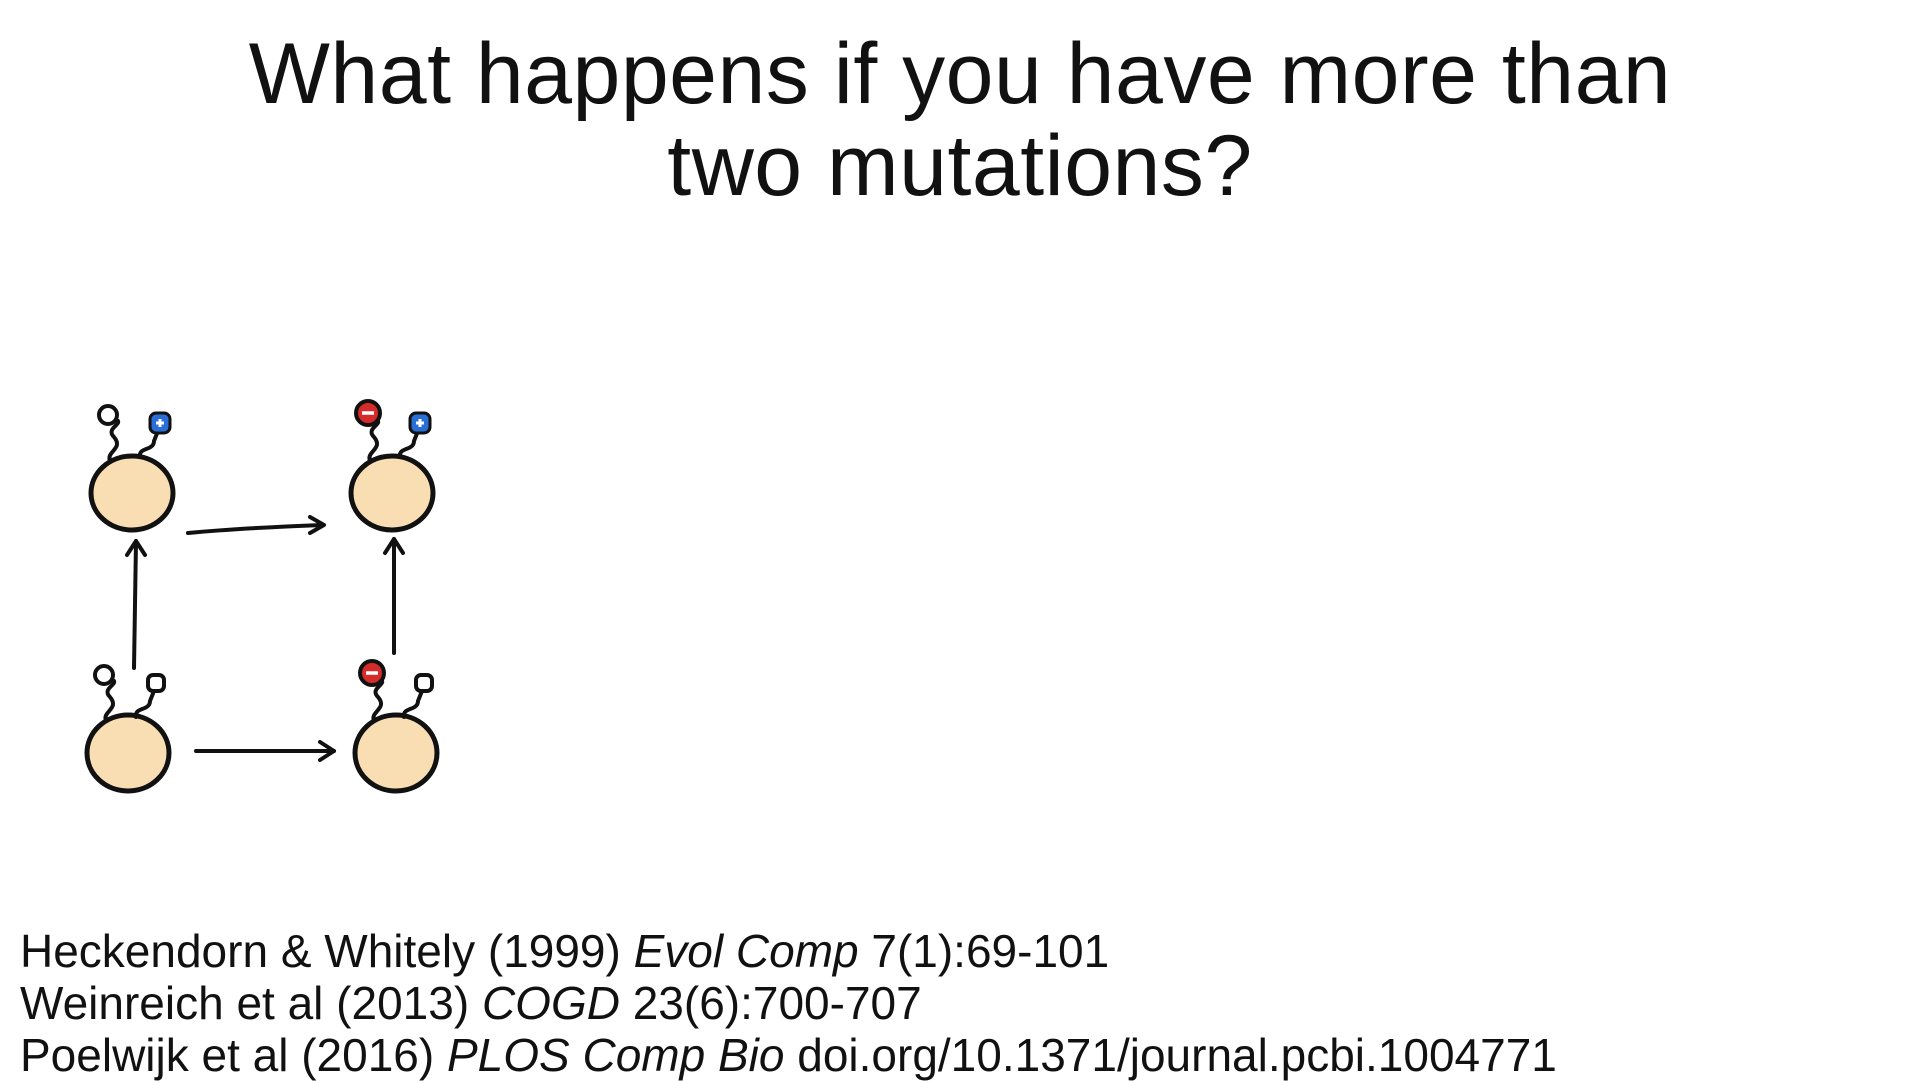 The image size is (1920, 1081). What do you see at coordinates (128, 729) in the screenshot?
I see `cell-wildtype-icon` at bounding box center [128, 729].